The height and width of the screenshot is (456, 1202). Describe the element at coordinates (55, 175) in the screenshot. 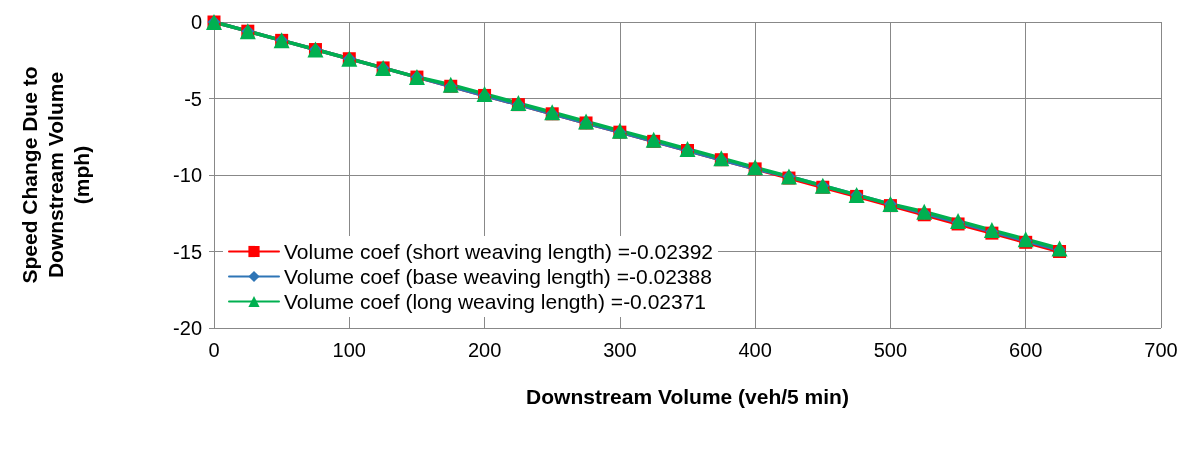

I see `y-axis-title: Speed Change Due to Downstream Volume (mph)` at that location.